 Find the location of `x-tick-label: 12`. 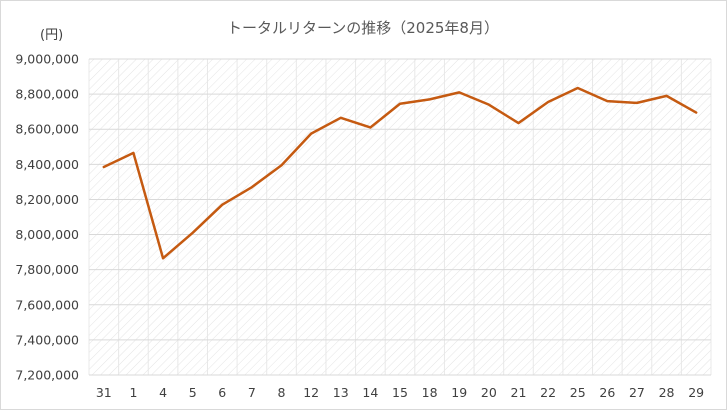

x-tick-label: 12 is located at coordinates (311, 392).